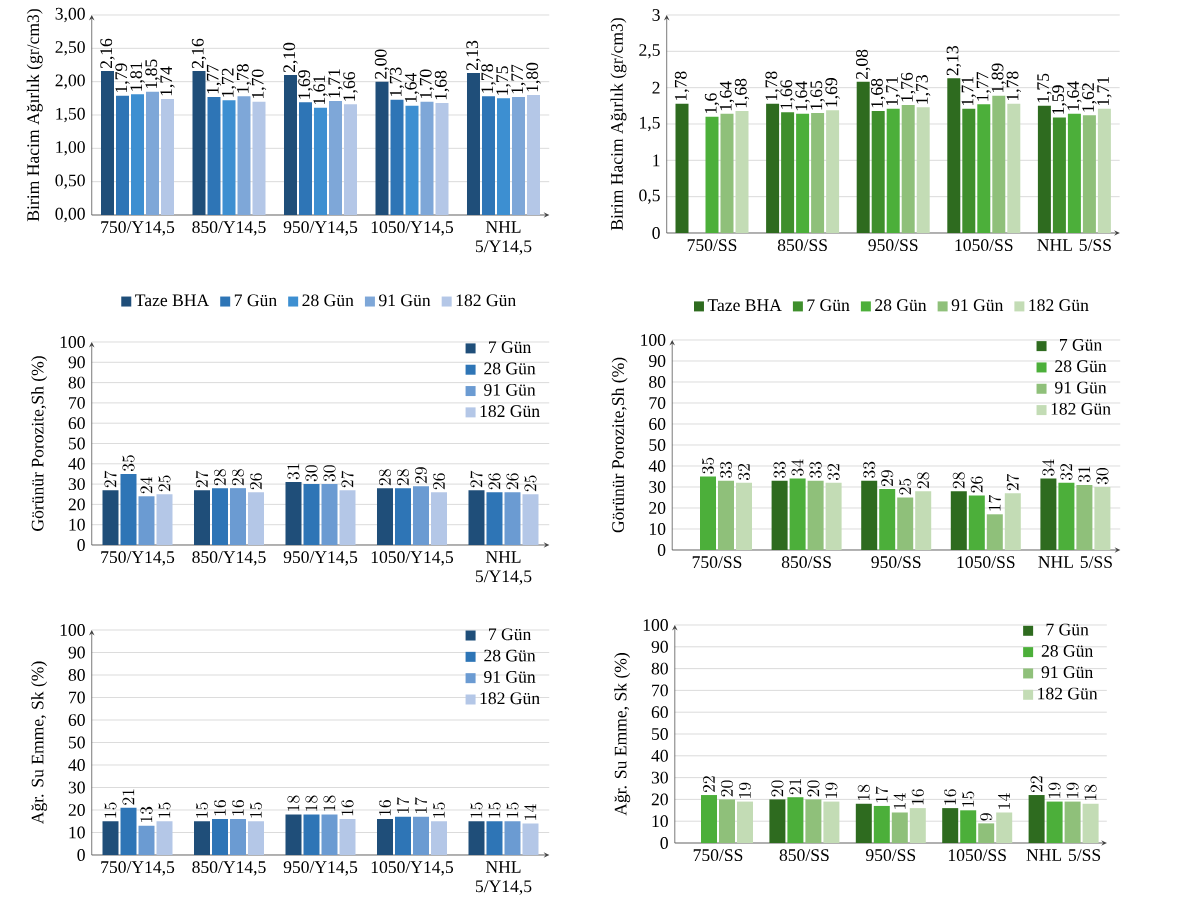 This screenshot has height=916, width=1180. What do you see at coordinates (146, 814) in the screenshot?
I see `data-label: 13` at bounding box center [146, 814].